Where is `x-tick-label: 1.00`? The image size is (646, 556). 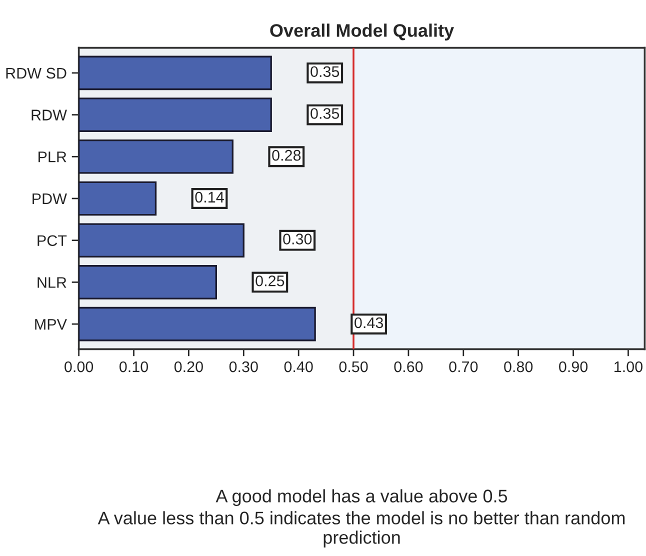 x-tick-label: 1.00 is located at coordinates (628, 366).